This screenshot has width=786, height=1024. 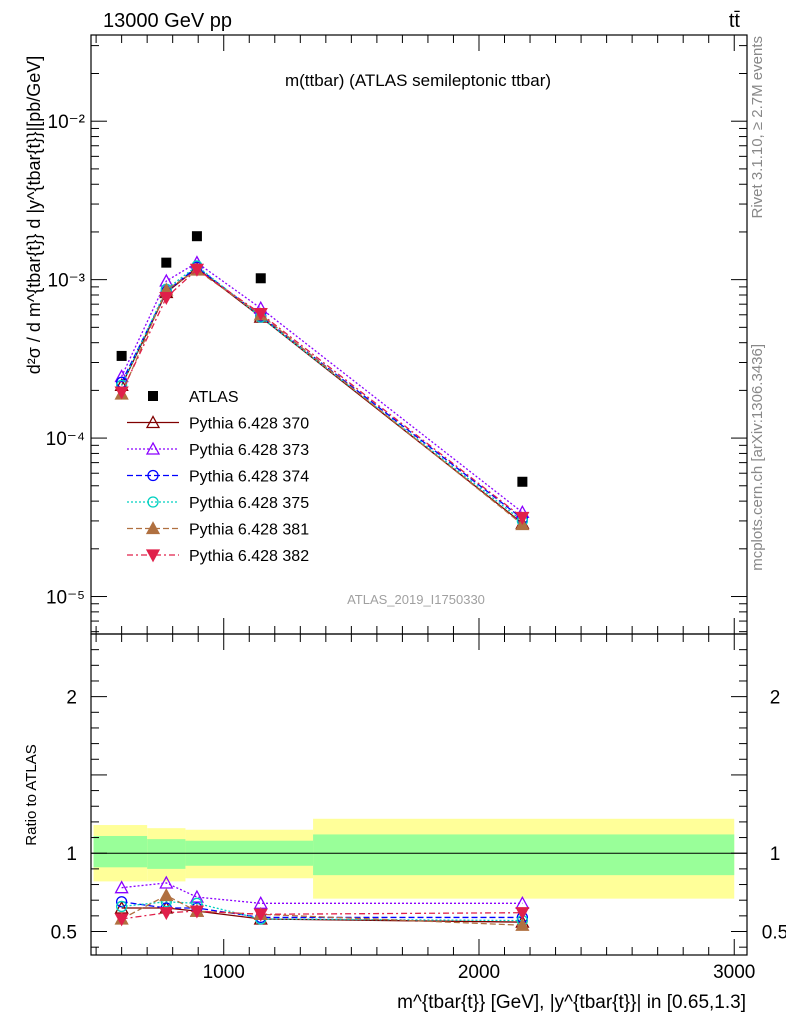 What do you see at coordinates (479, 972) in the screenshot?
I see `x-tick-label: 2000` at bounding box center [479, 972].